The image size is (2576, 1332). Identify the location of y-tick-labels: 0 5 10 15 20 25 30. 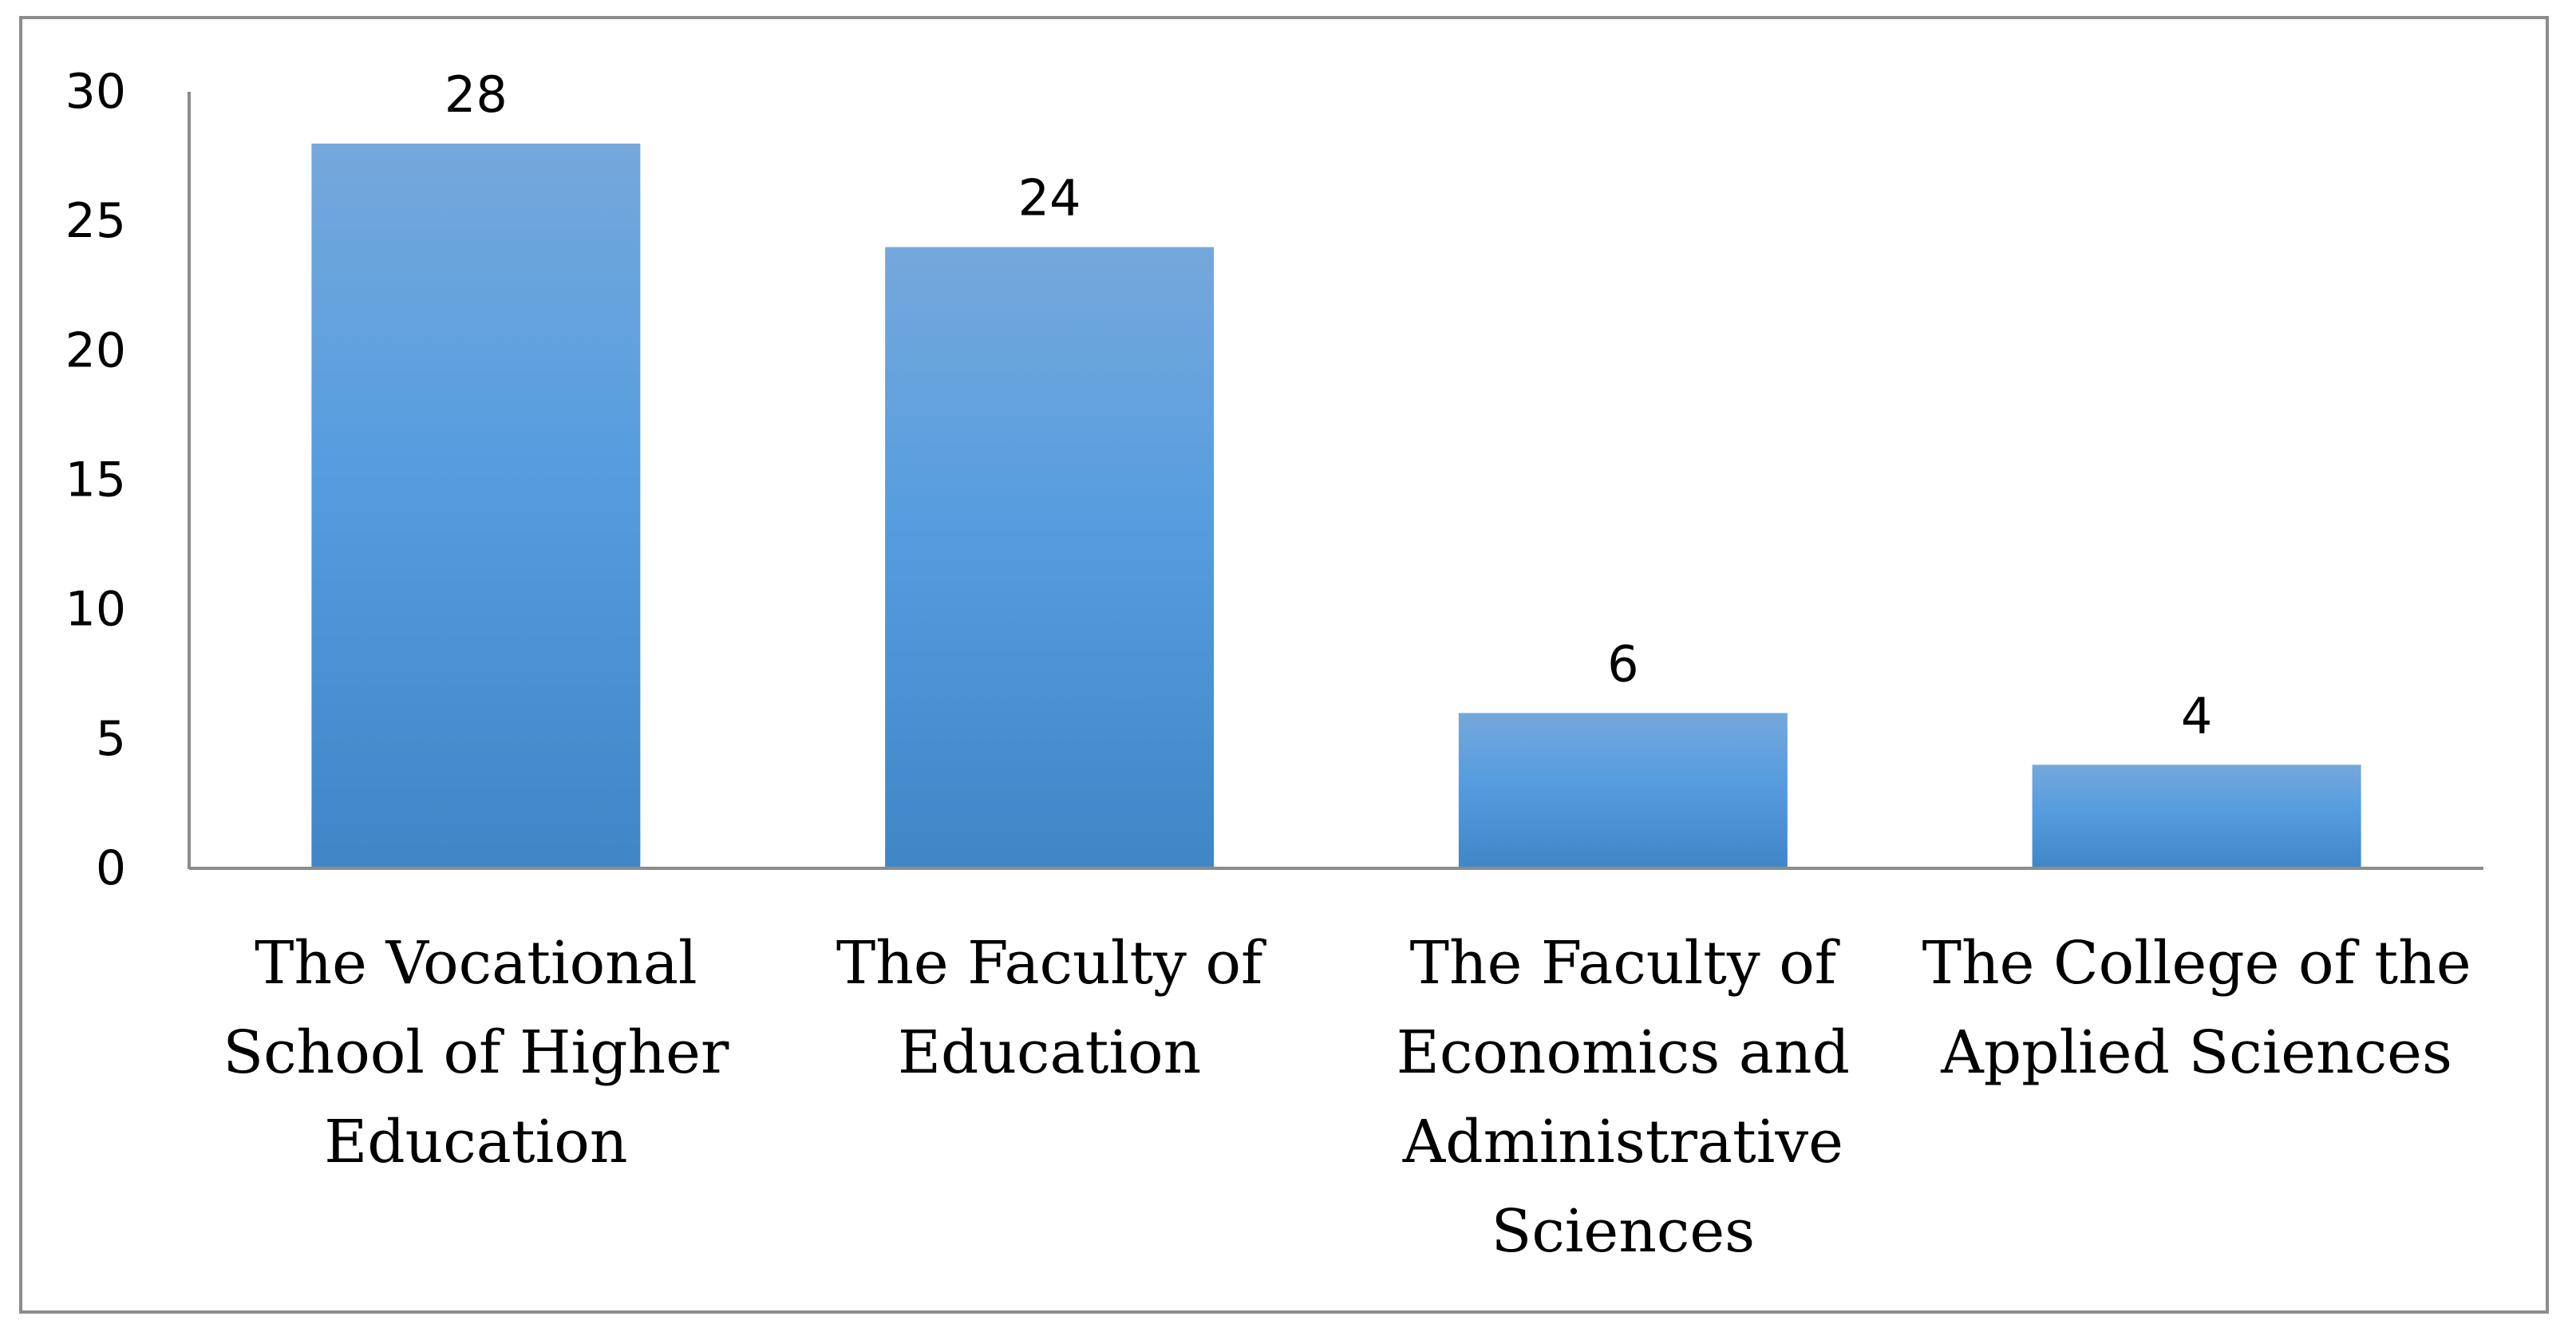
(95, 480).